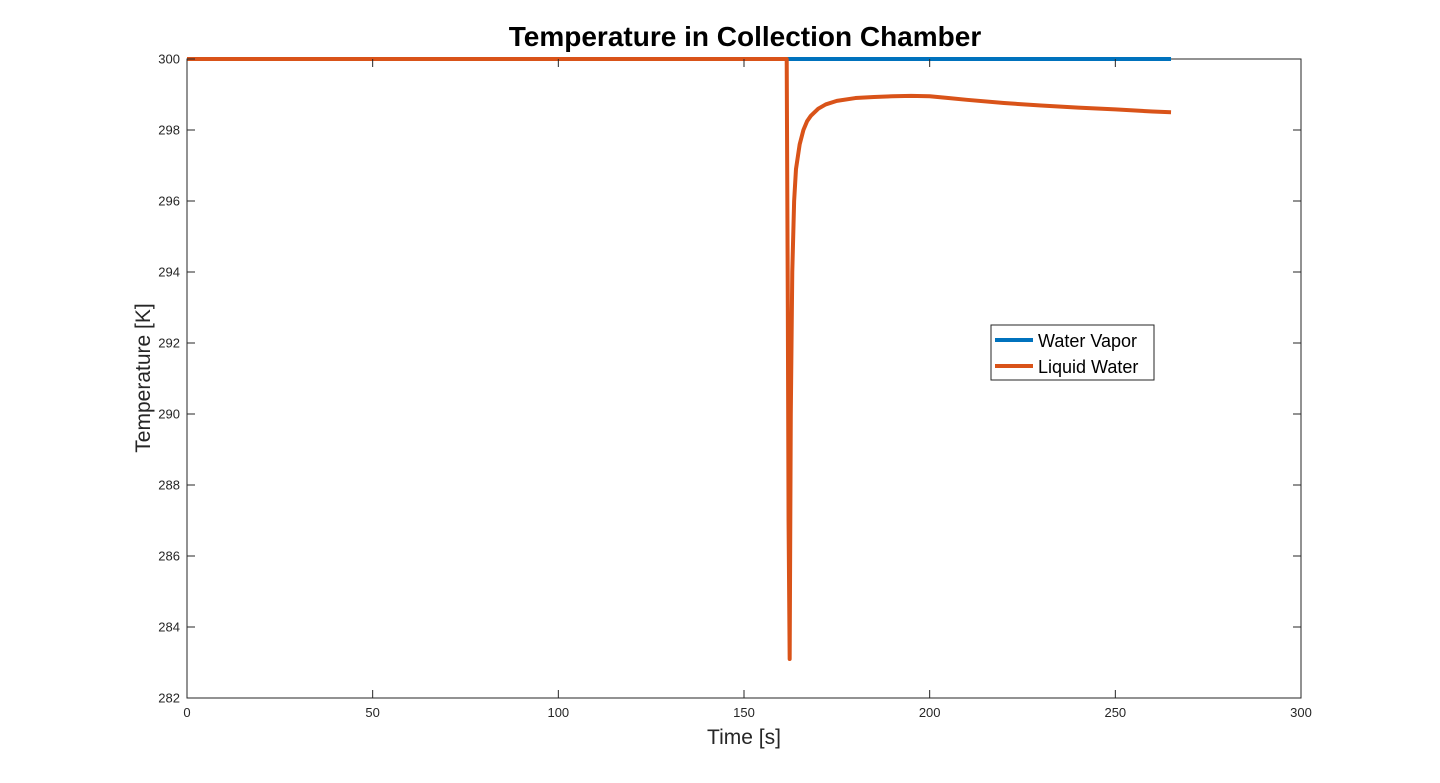  What do you see at coordinates (169, 627) in the screenshot?
I see `y-tick-label: 284` at bounding box center [169, 627].